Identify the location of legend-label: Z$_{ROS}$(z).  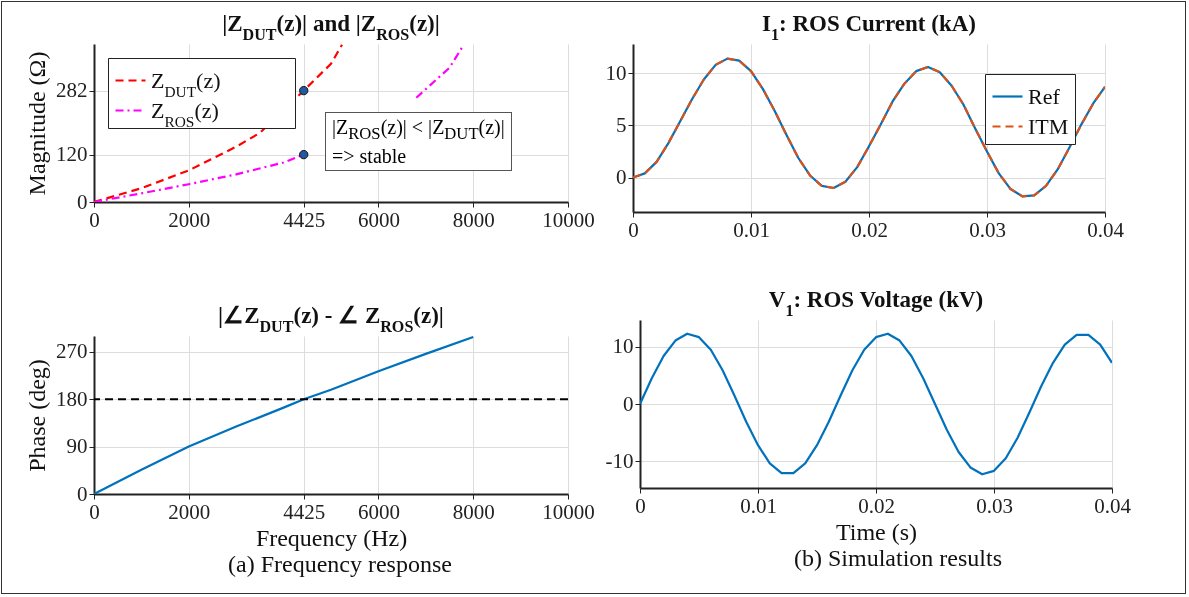
(185, 113).